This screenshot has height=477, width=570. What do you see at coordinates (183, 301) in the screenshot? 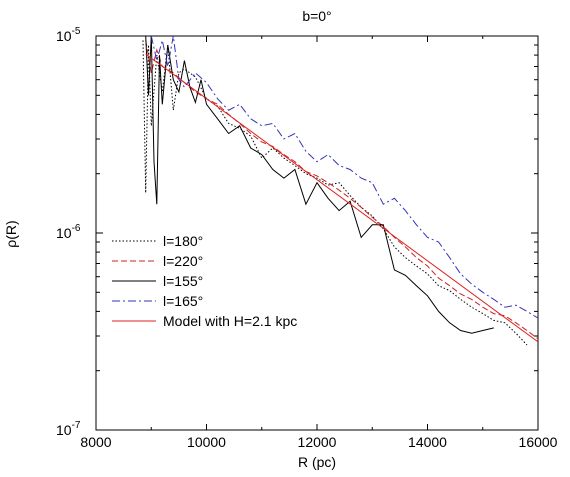
I see `legend-label: l=165°` at bounding box center [183, 301].